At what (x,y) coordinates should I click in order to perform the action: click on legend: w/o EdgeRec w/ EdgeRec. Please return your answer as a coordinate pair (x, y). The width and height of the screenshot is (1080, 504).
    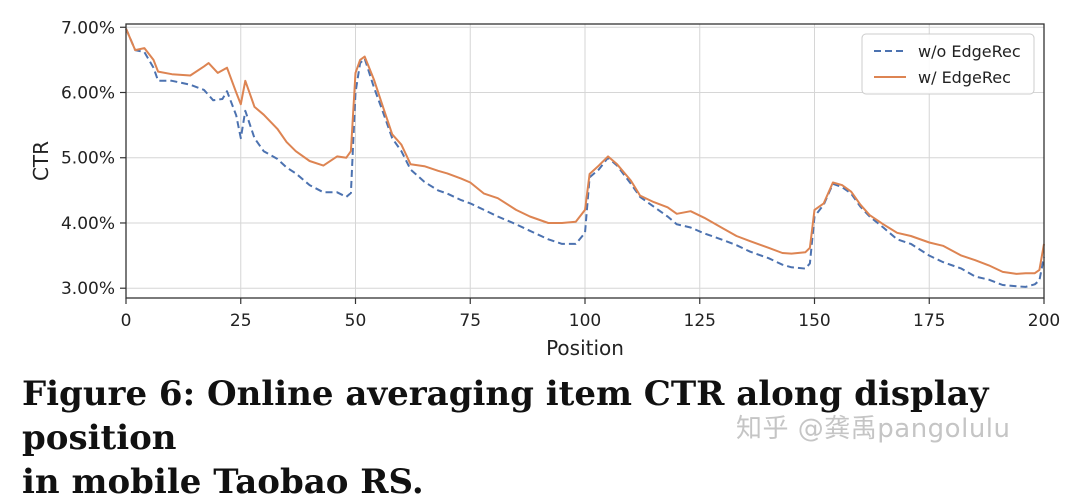
    Looking at the image, I should click on (948, 64).